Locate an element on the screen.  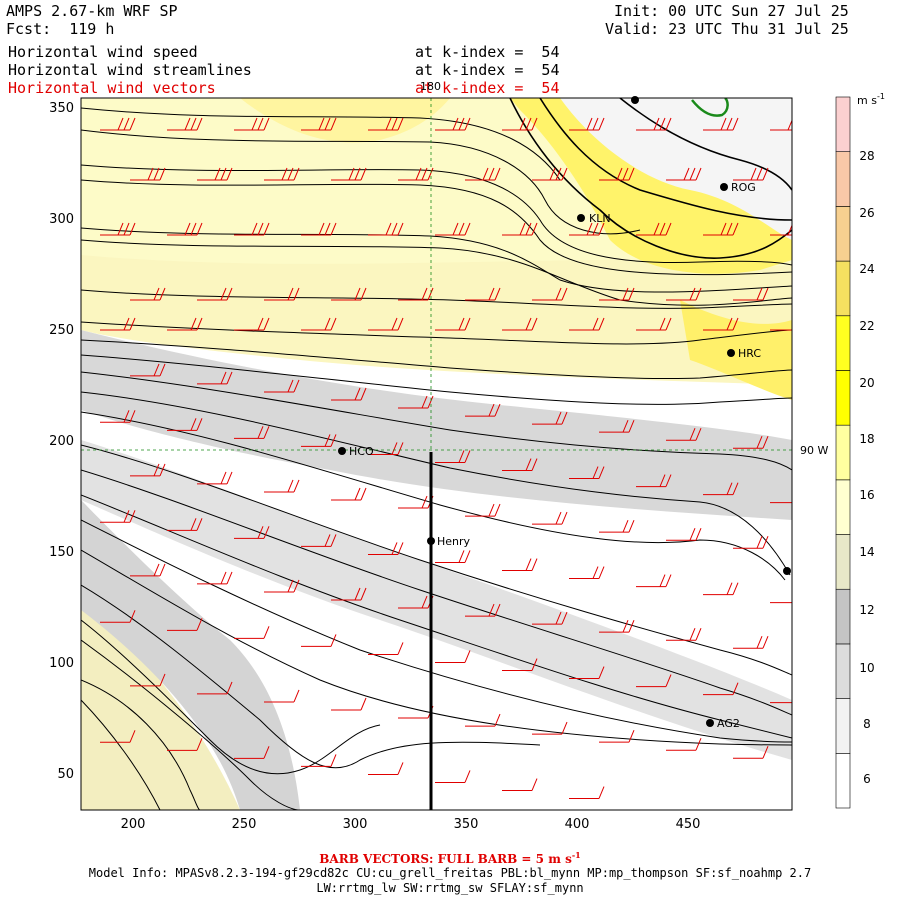
x-tick-label: 400 is located at coordinates (577, 824).